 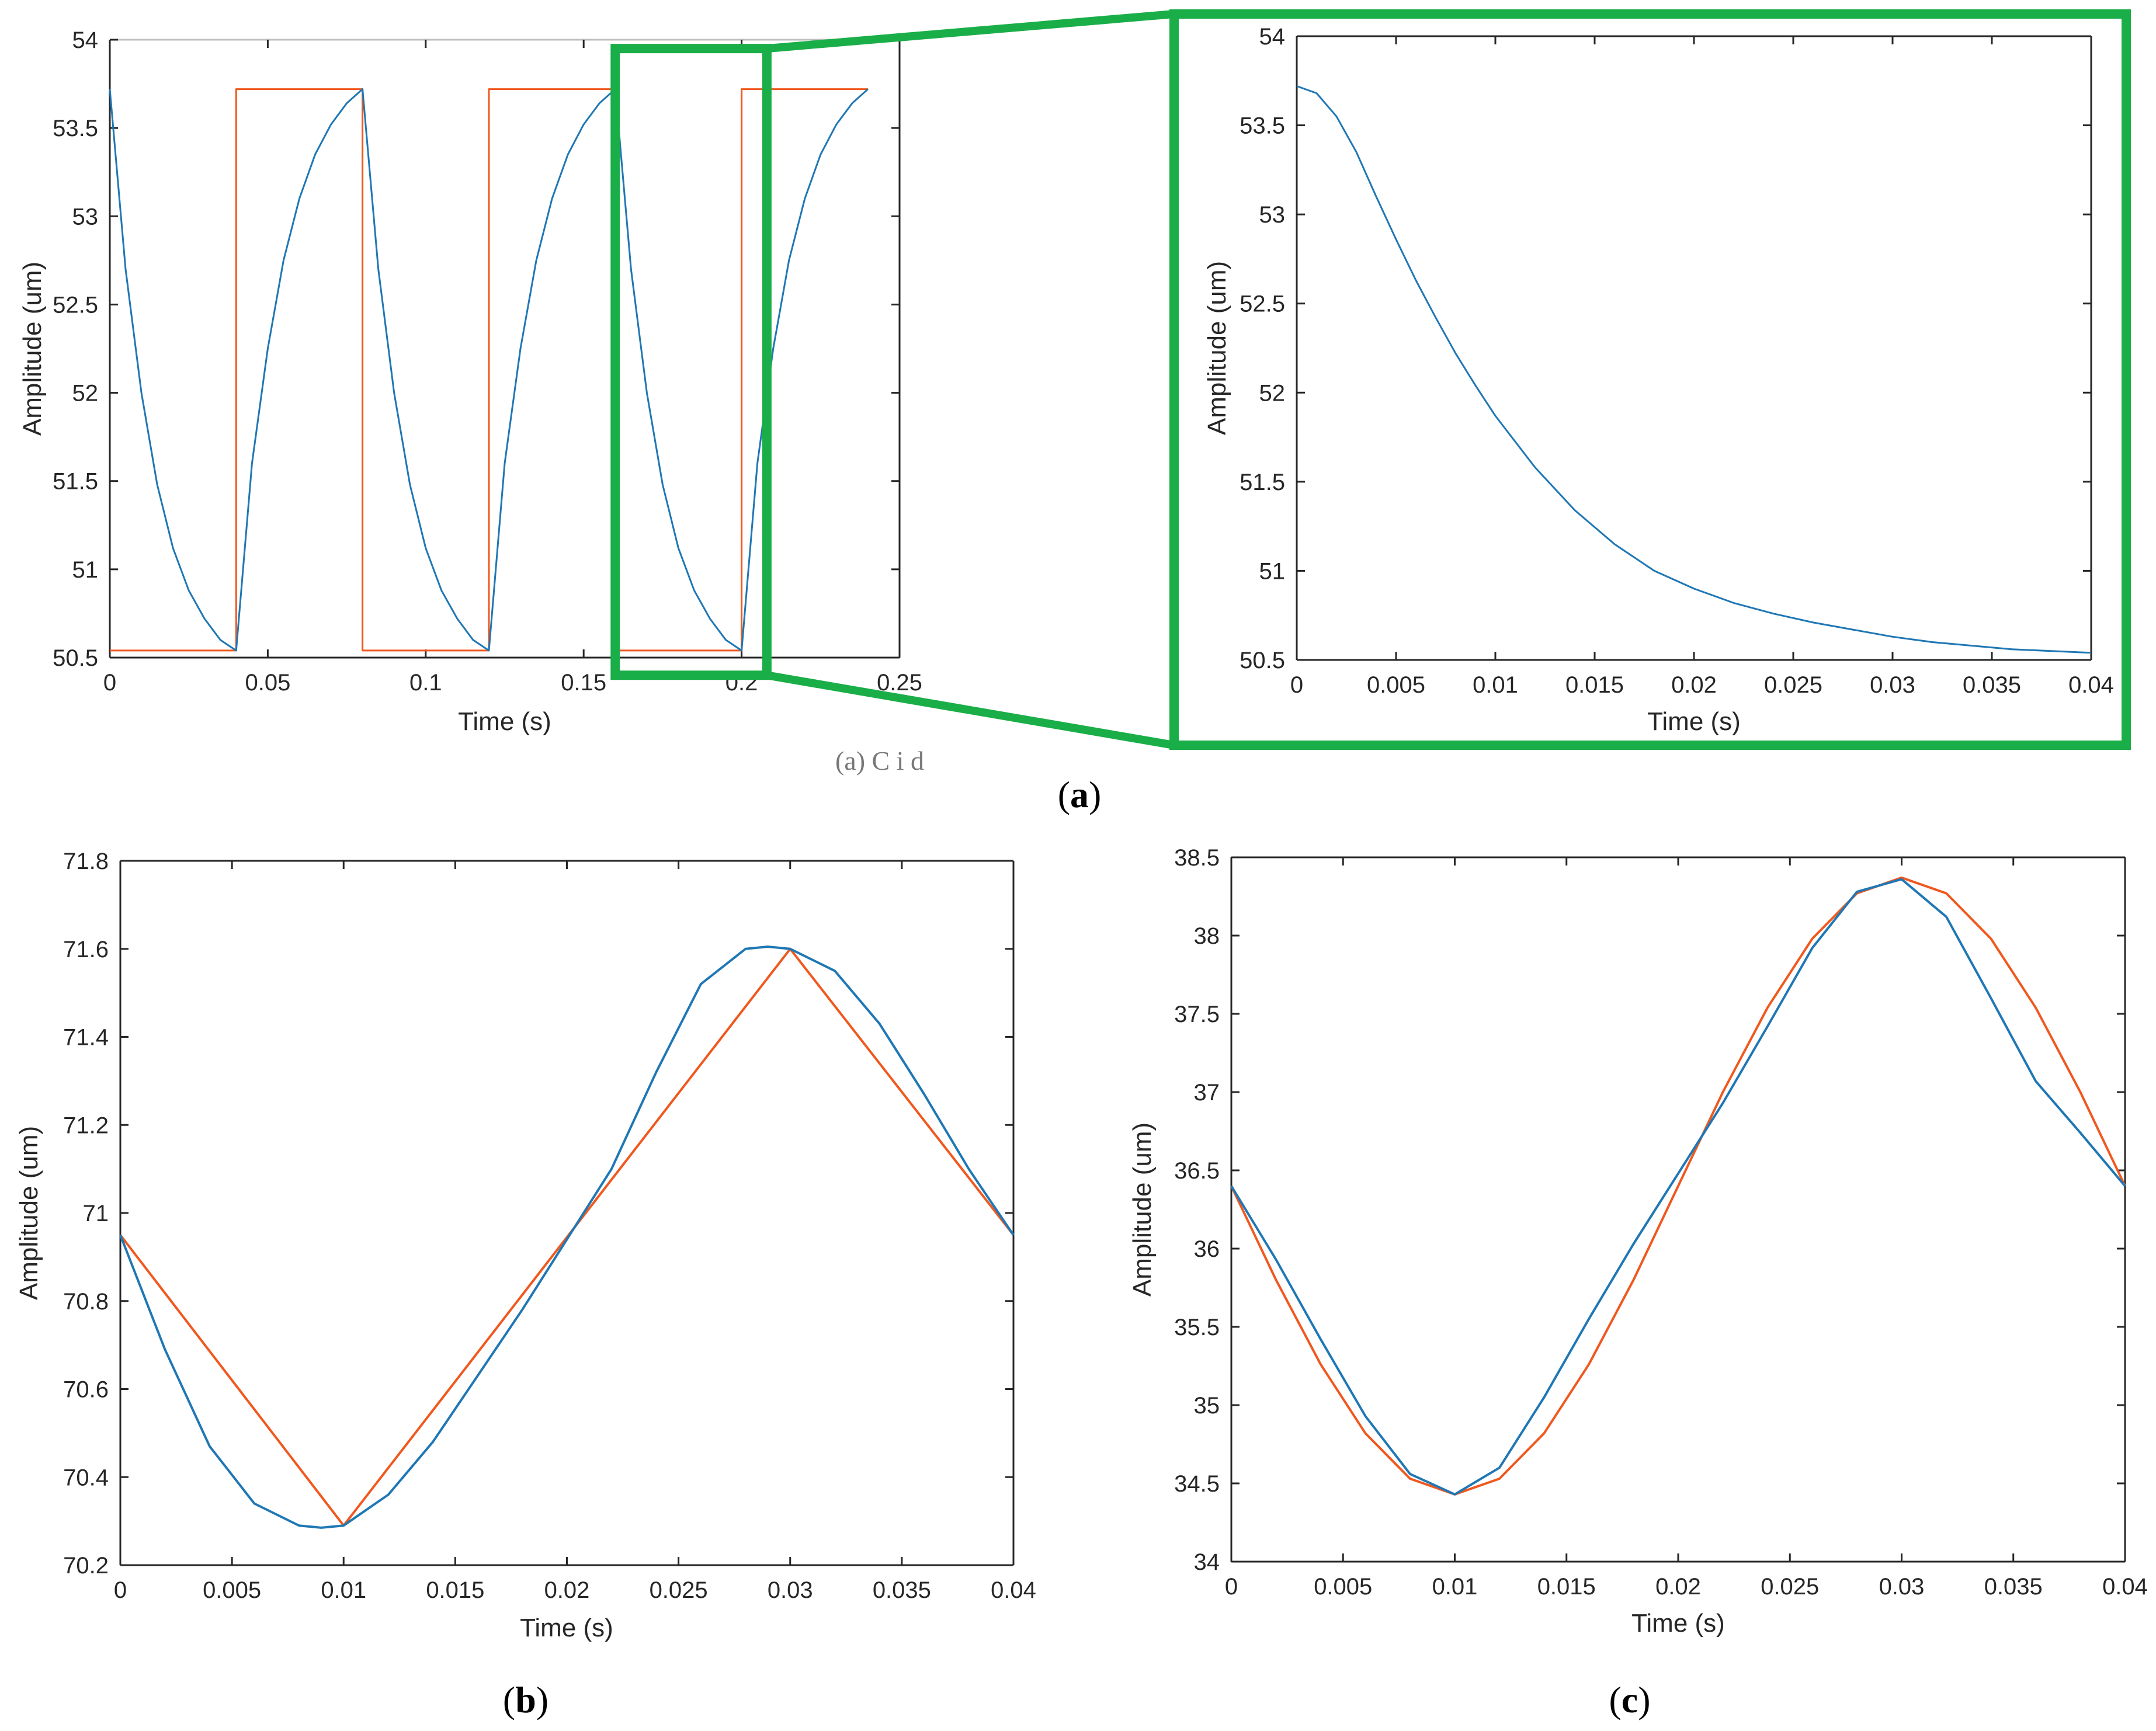 I want to click on y-tick-label: 70.8, so click(x=86, y=1302).